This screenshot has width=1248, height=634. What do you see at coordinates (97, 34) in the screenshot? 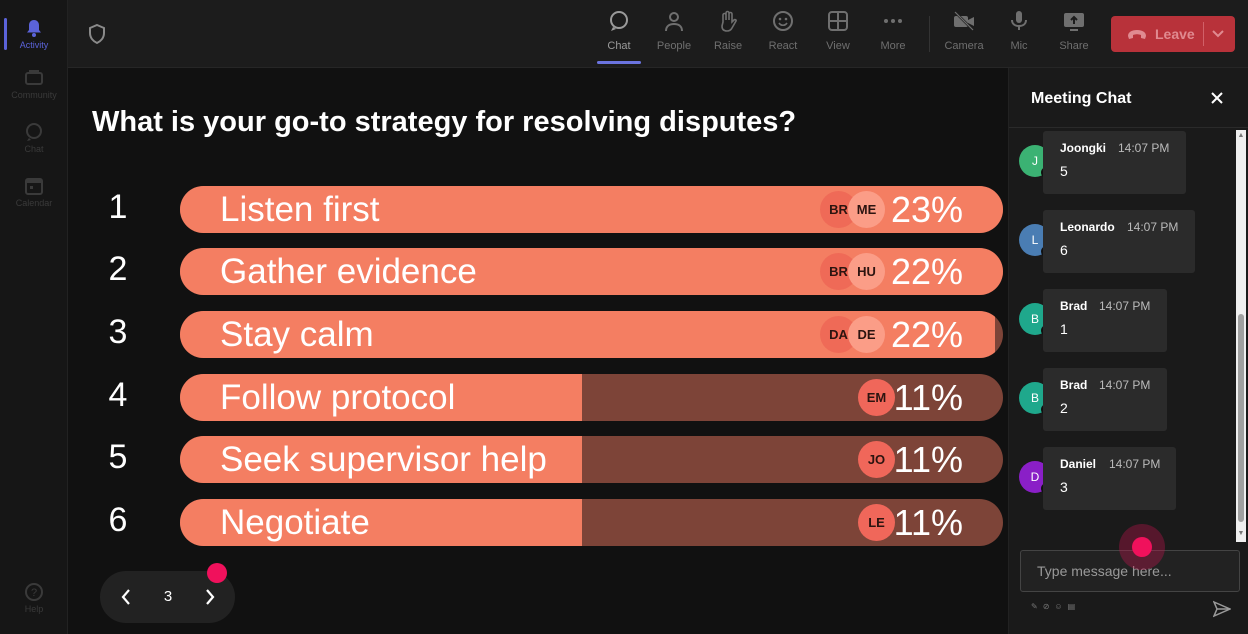
I see `shield-icon` at bounding box center [97, 34].